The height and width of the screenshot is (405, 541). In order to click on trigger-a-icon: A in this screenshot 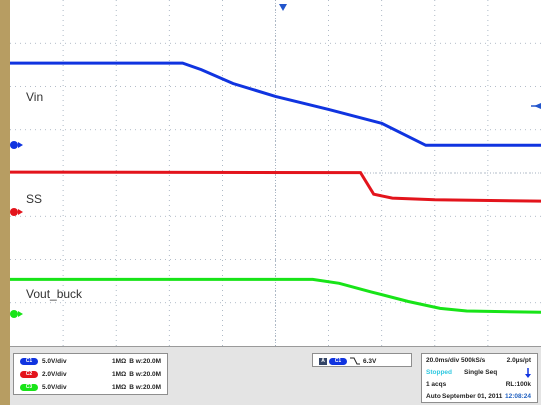, I will do `click(323, 361)`.